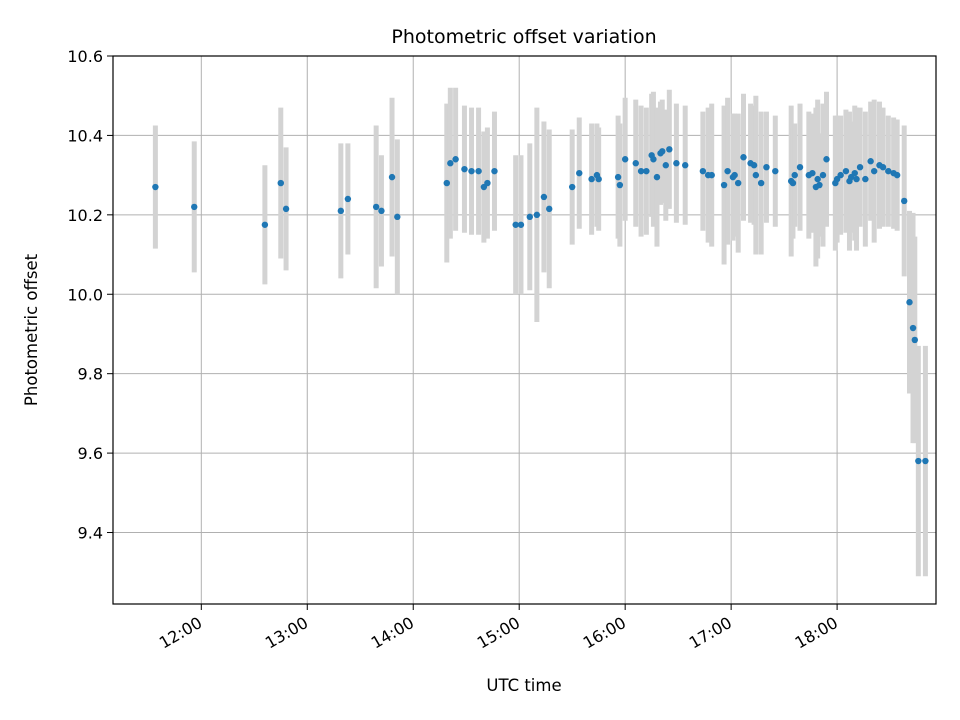 This screenshot has height=720, width=960. What do you see at coordinates (85, 135) in the screenshot?
I see `y-tick-label: 10.4` at bounding box center [85, 135].